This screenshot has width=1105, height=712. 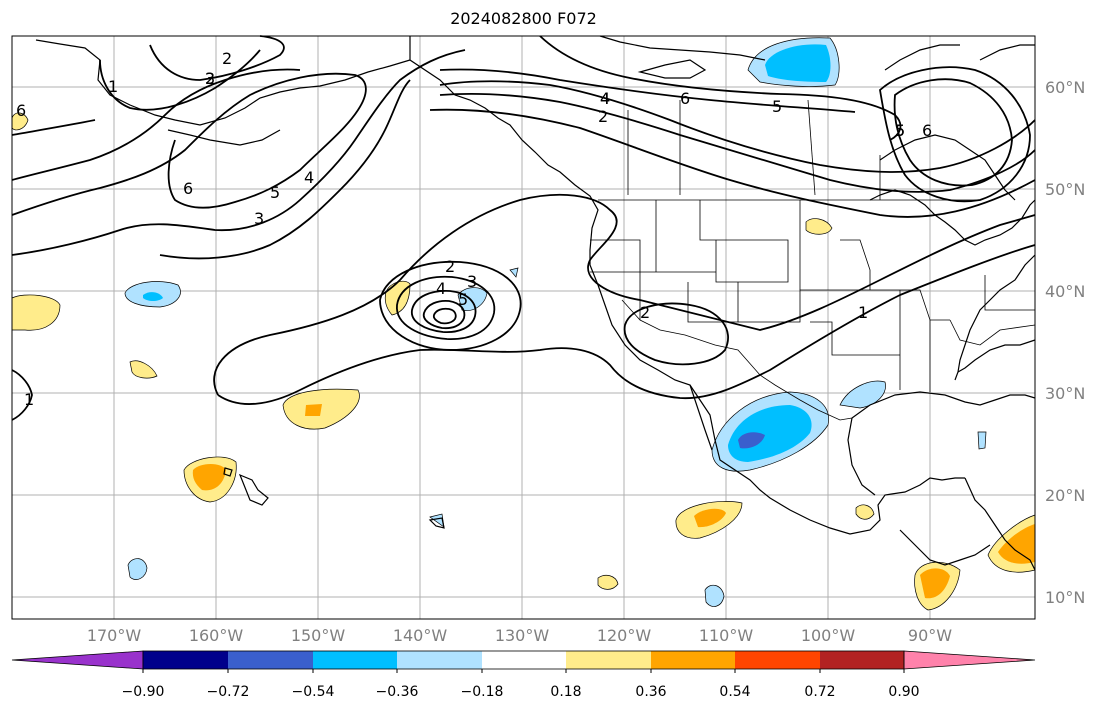 I want to click on map-title: 2024082800 F072, so click(x=523, y=18).